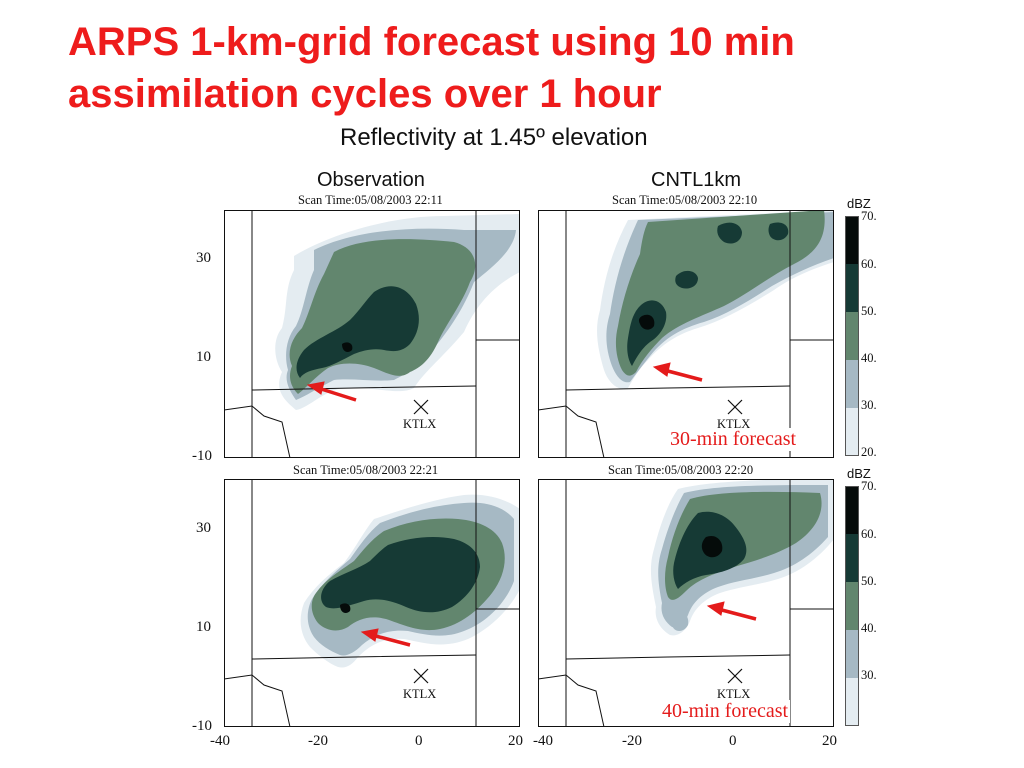 The image size is (1024, 768). Describe the element at coordinates (420, 424) in the screenshot. I see `site-label-top-left: KTLX` at that location.